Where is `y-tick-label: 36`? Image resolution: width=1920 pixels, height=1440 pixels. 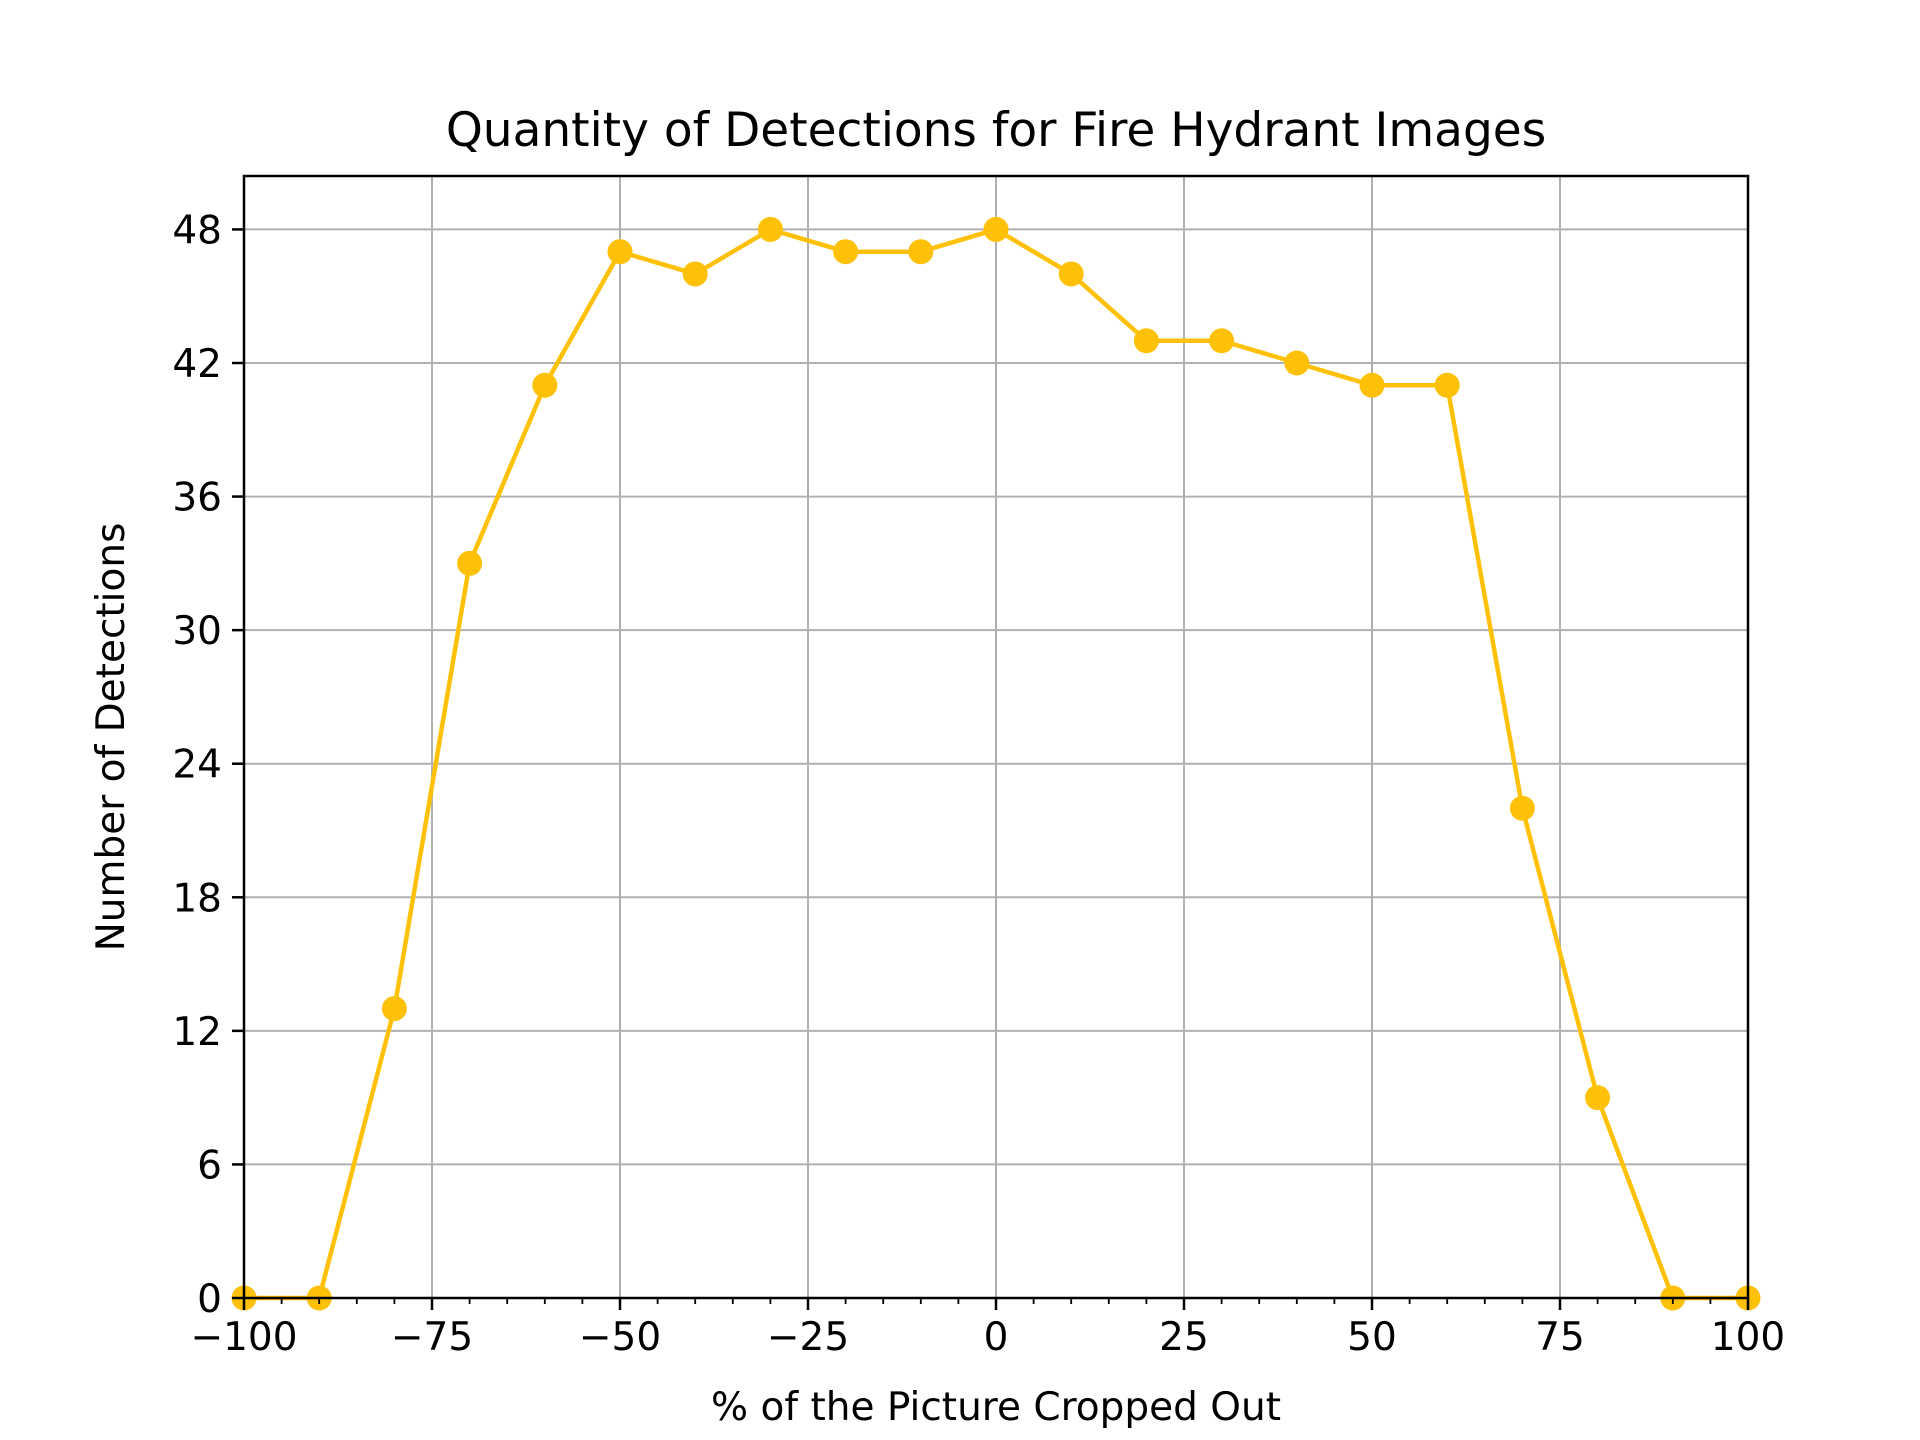
y-tick-label: 36 is located at coordinates (197, 498).